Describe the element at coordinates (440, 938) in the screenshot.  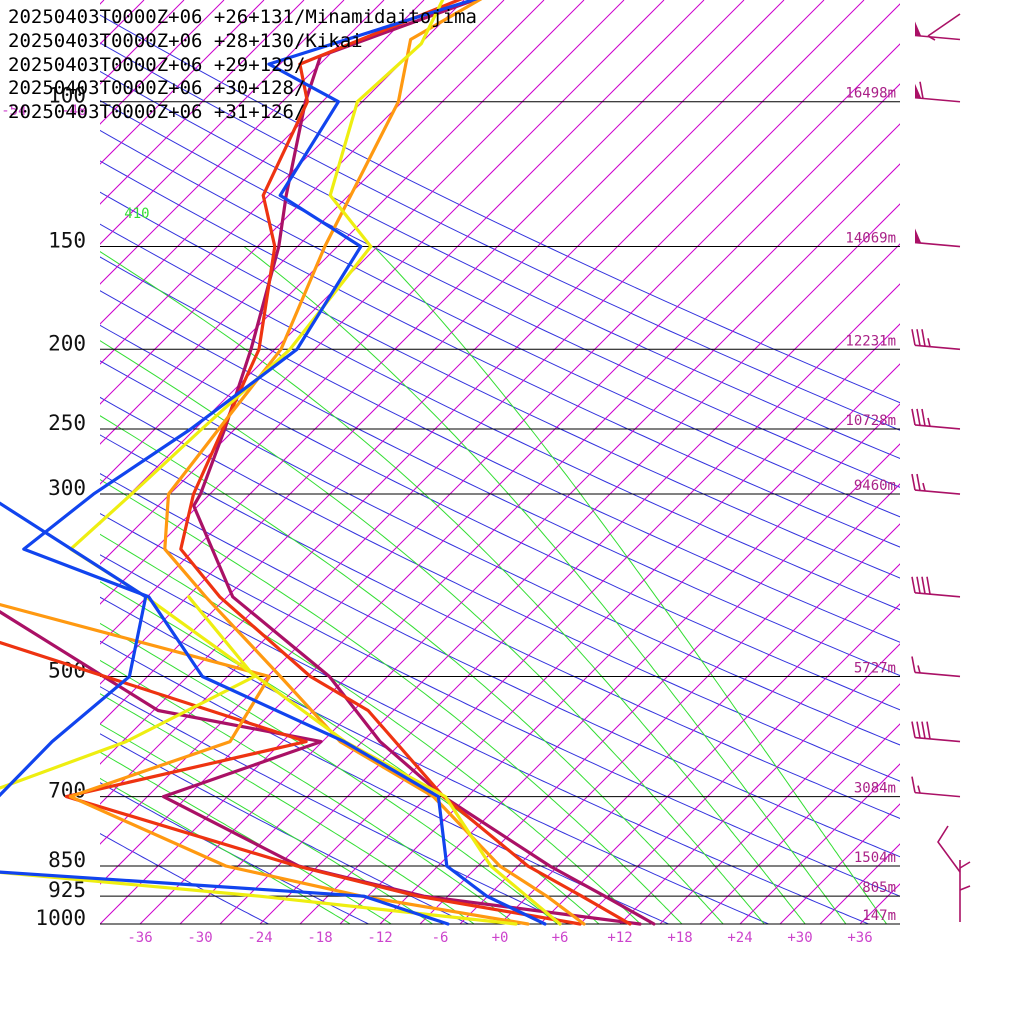
I see `temperature-tick-label: -6` at that location.